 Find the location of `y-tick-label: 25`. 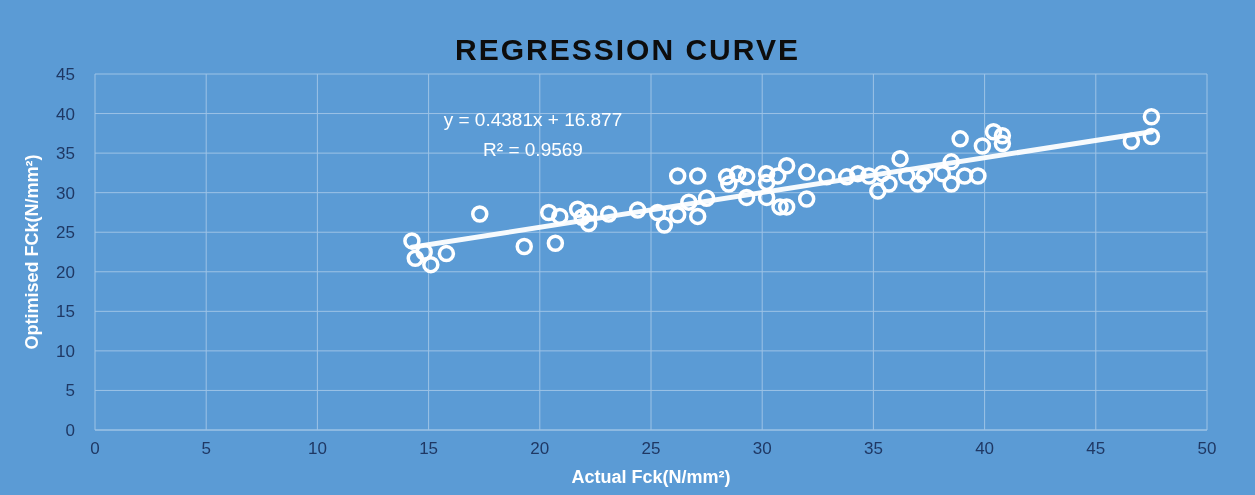

y-tick-label: 25 is located at coordinates (65, 233).